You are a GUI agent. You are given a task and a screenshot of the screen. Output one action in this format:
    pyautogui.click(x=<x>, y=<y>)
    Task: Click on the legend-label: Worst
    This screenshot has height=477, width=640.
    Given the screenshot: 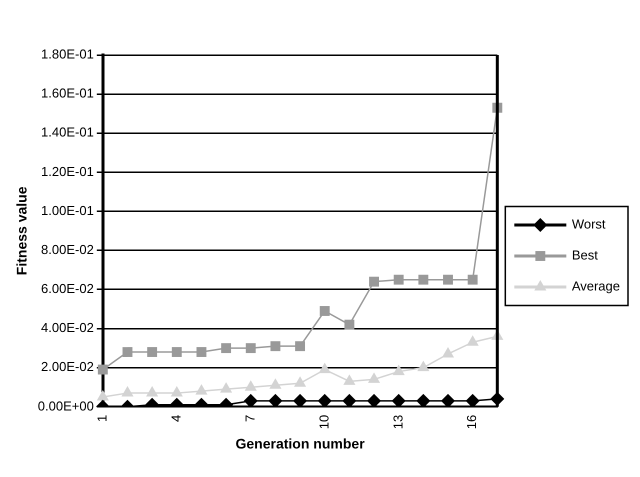 What is the action you would take?
    pyautogui.click(x=589, y=224)
    